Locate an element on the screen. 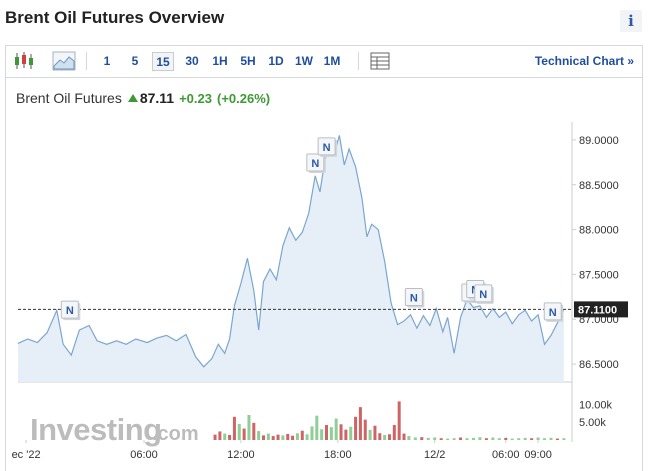 This screenshot has height=471, width=654. timeframe-5: 5 is located at coordinates (135, 61).